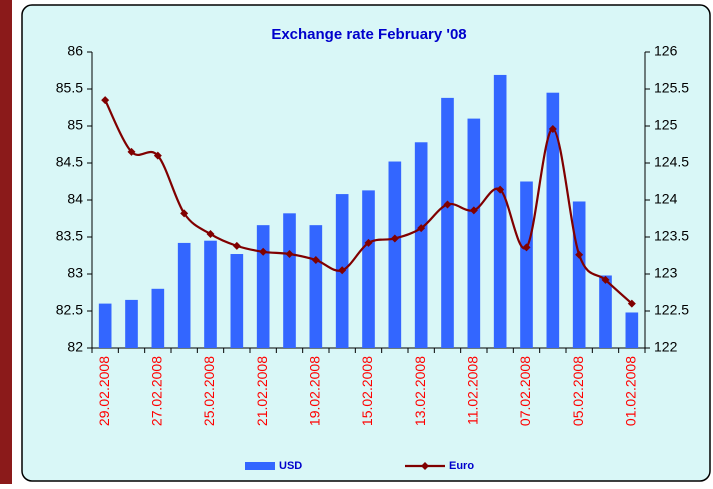  I want to click on y2-tick-label: 125, so click(666, 125).